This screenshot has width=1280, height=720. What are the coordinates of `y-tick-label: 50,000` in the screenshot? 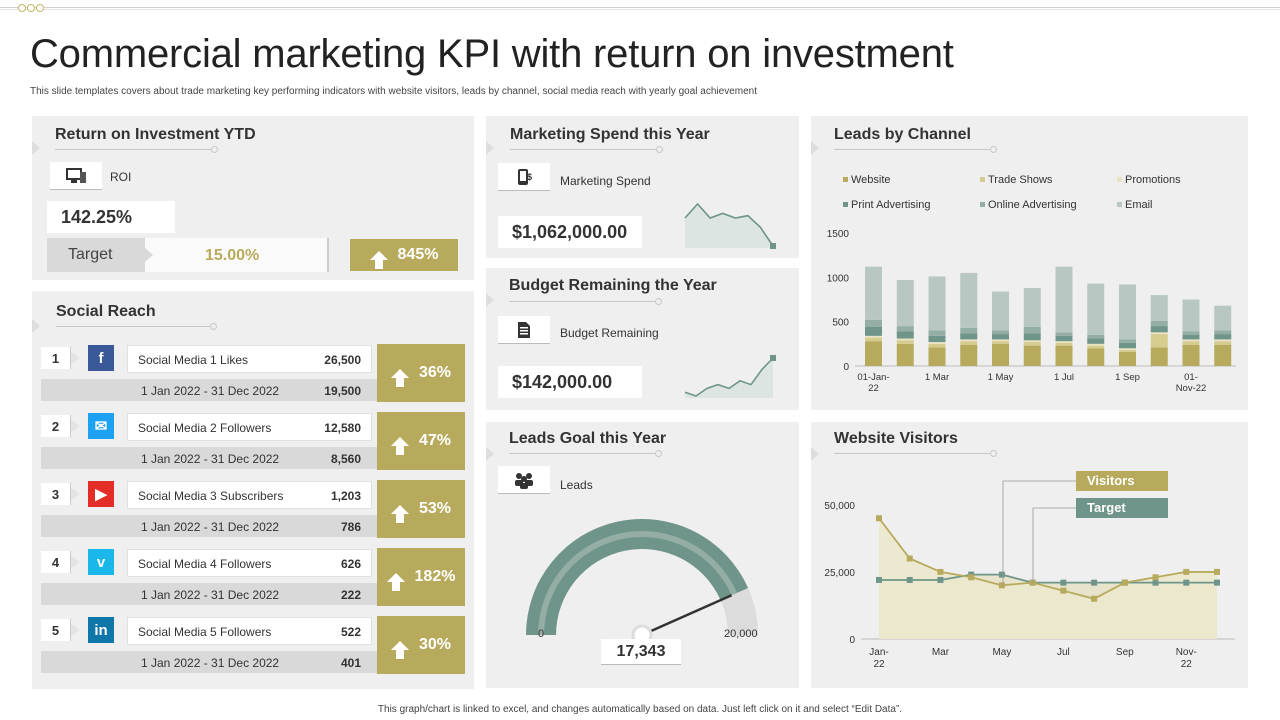 It's located at (839, 506).